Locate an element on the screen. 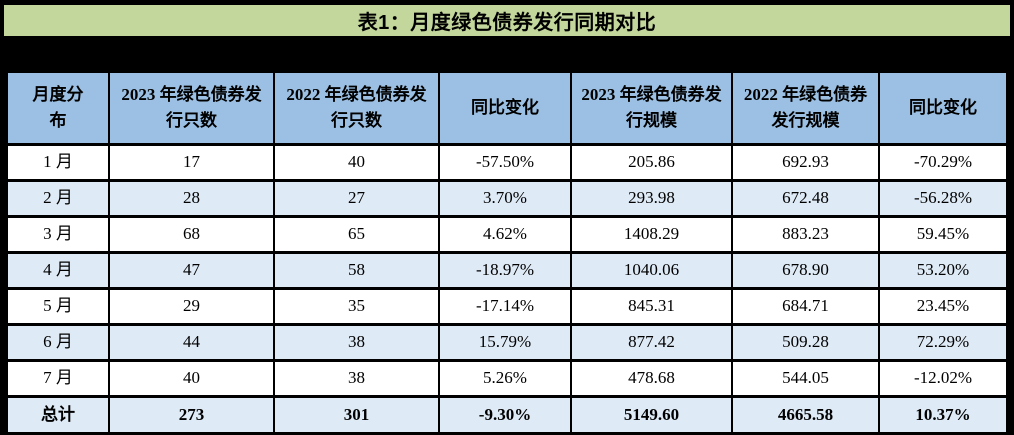  table-row-apr: 4 月 47 58 -18.97% 1040.06 678.90 53.20% is located at coordinates (507, 270).